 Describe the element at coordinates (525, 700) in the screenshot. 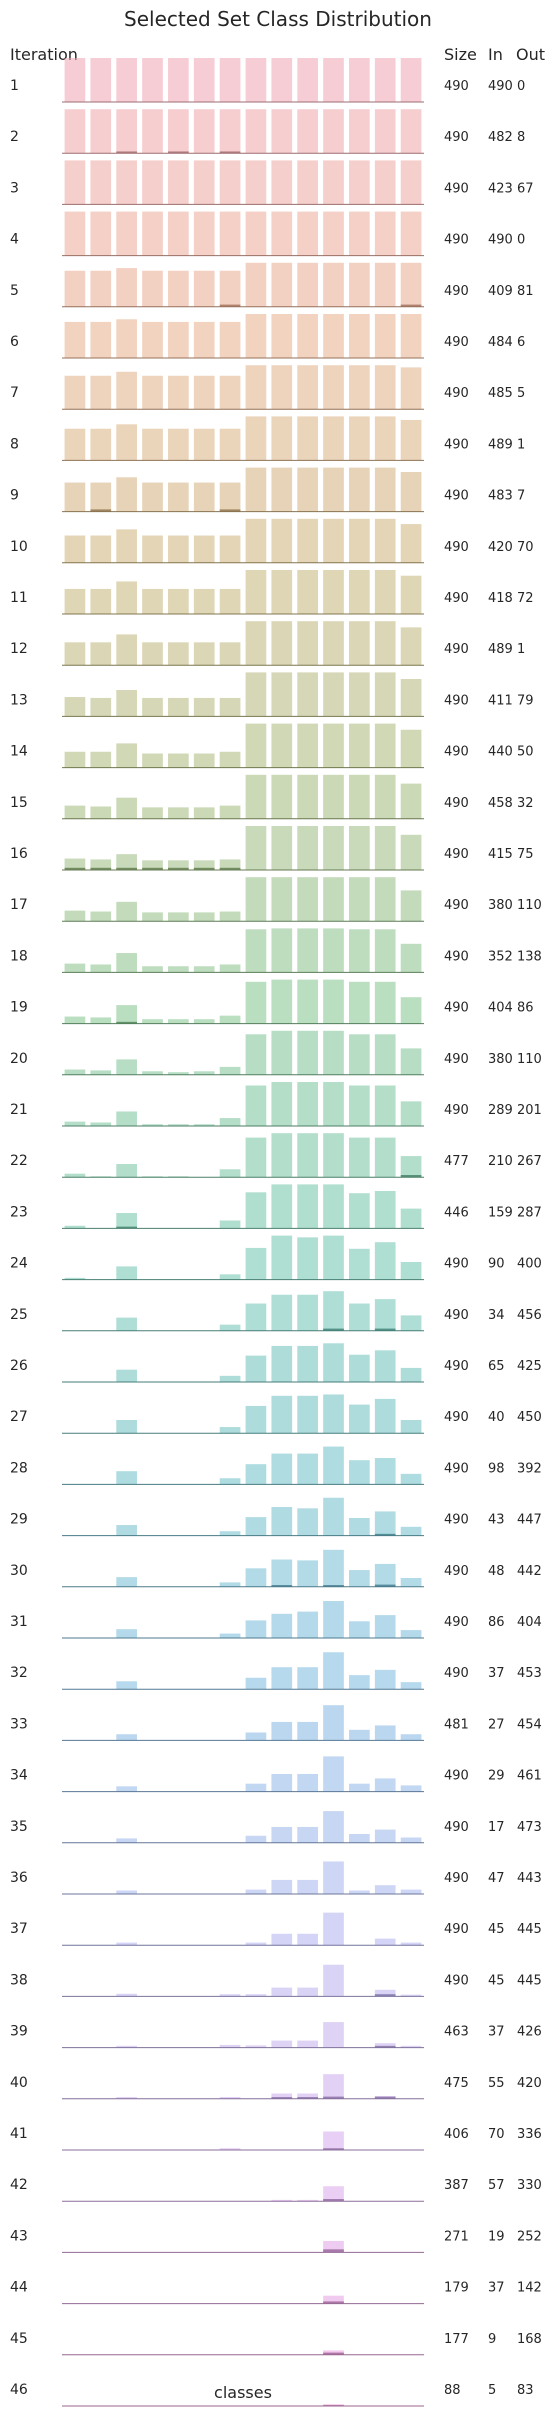

I see `out-value: 79` at that location.